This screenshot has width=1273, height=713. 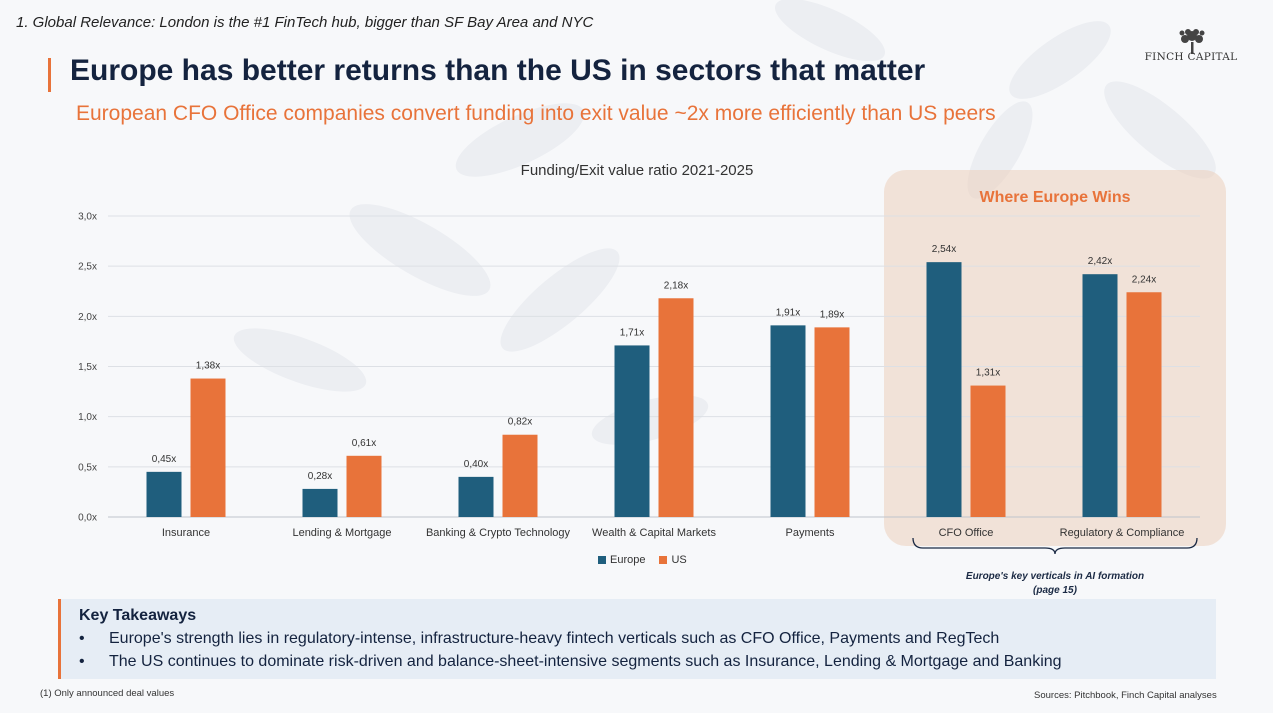 I want to click on data-label: 1,71x, so click(x=632, y=332).